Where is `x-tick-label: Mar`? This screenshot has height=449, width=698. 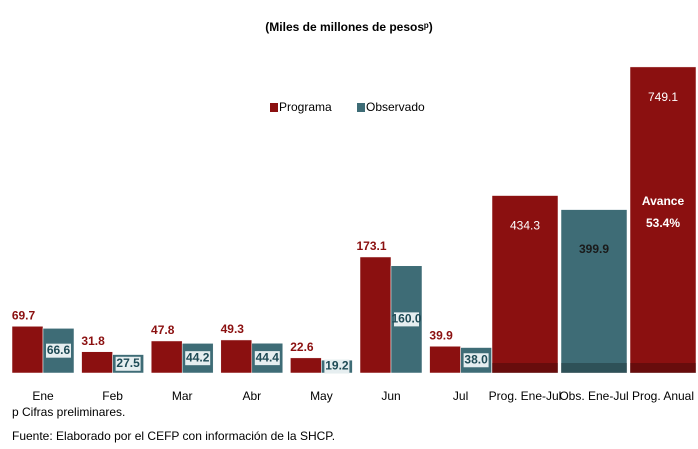
x-tick-label: Mar is located at coordinates (182, 396).